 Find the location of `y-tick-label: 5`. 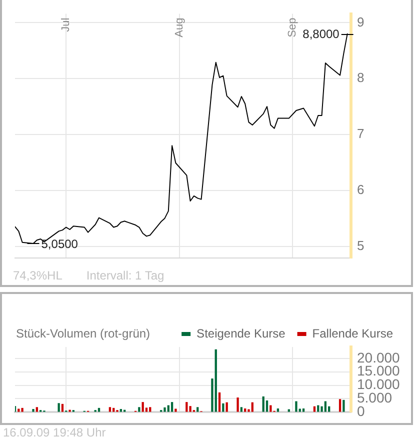

y-tick-label: 5 is located at coordinates (360, 245).